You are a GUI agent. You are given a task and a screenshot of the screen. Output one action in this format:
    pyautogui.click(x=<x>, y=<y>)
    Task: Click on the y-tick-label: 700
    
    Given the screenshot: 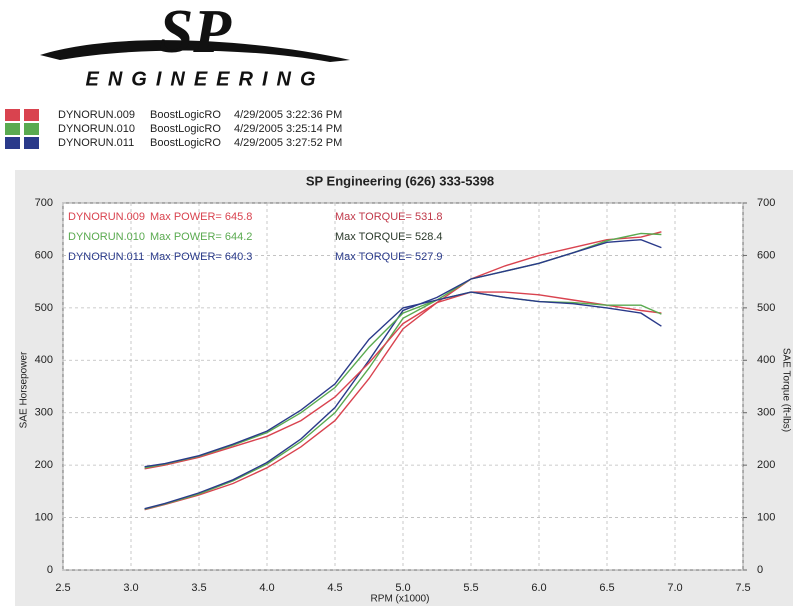 What is the action you would take?
    pyautogui.click(x=44, y=203)
    